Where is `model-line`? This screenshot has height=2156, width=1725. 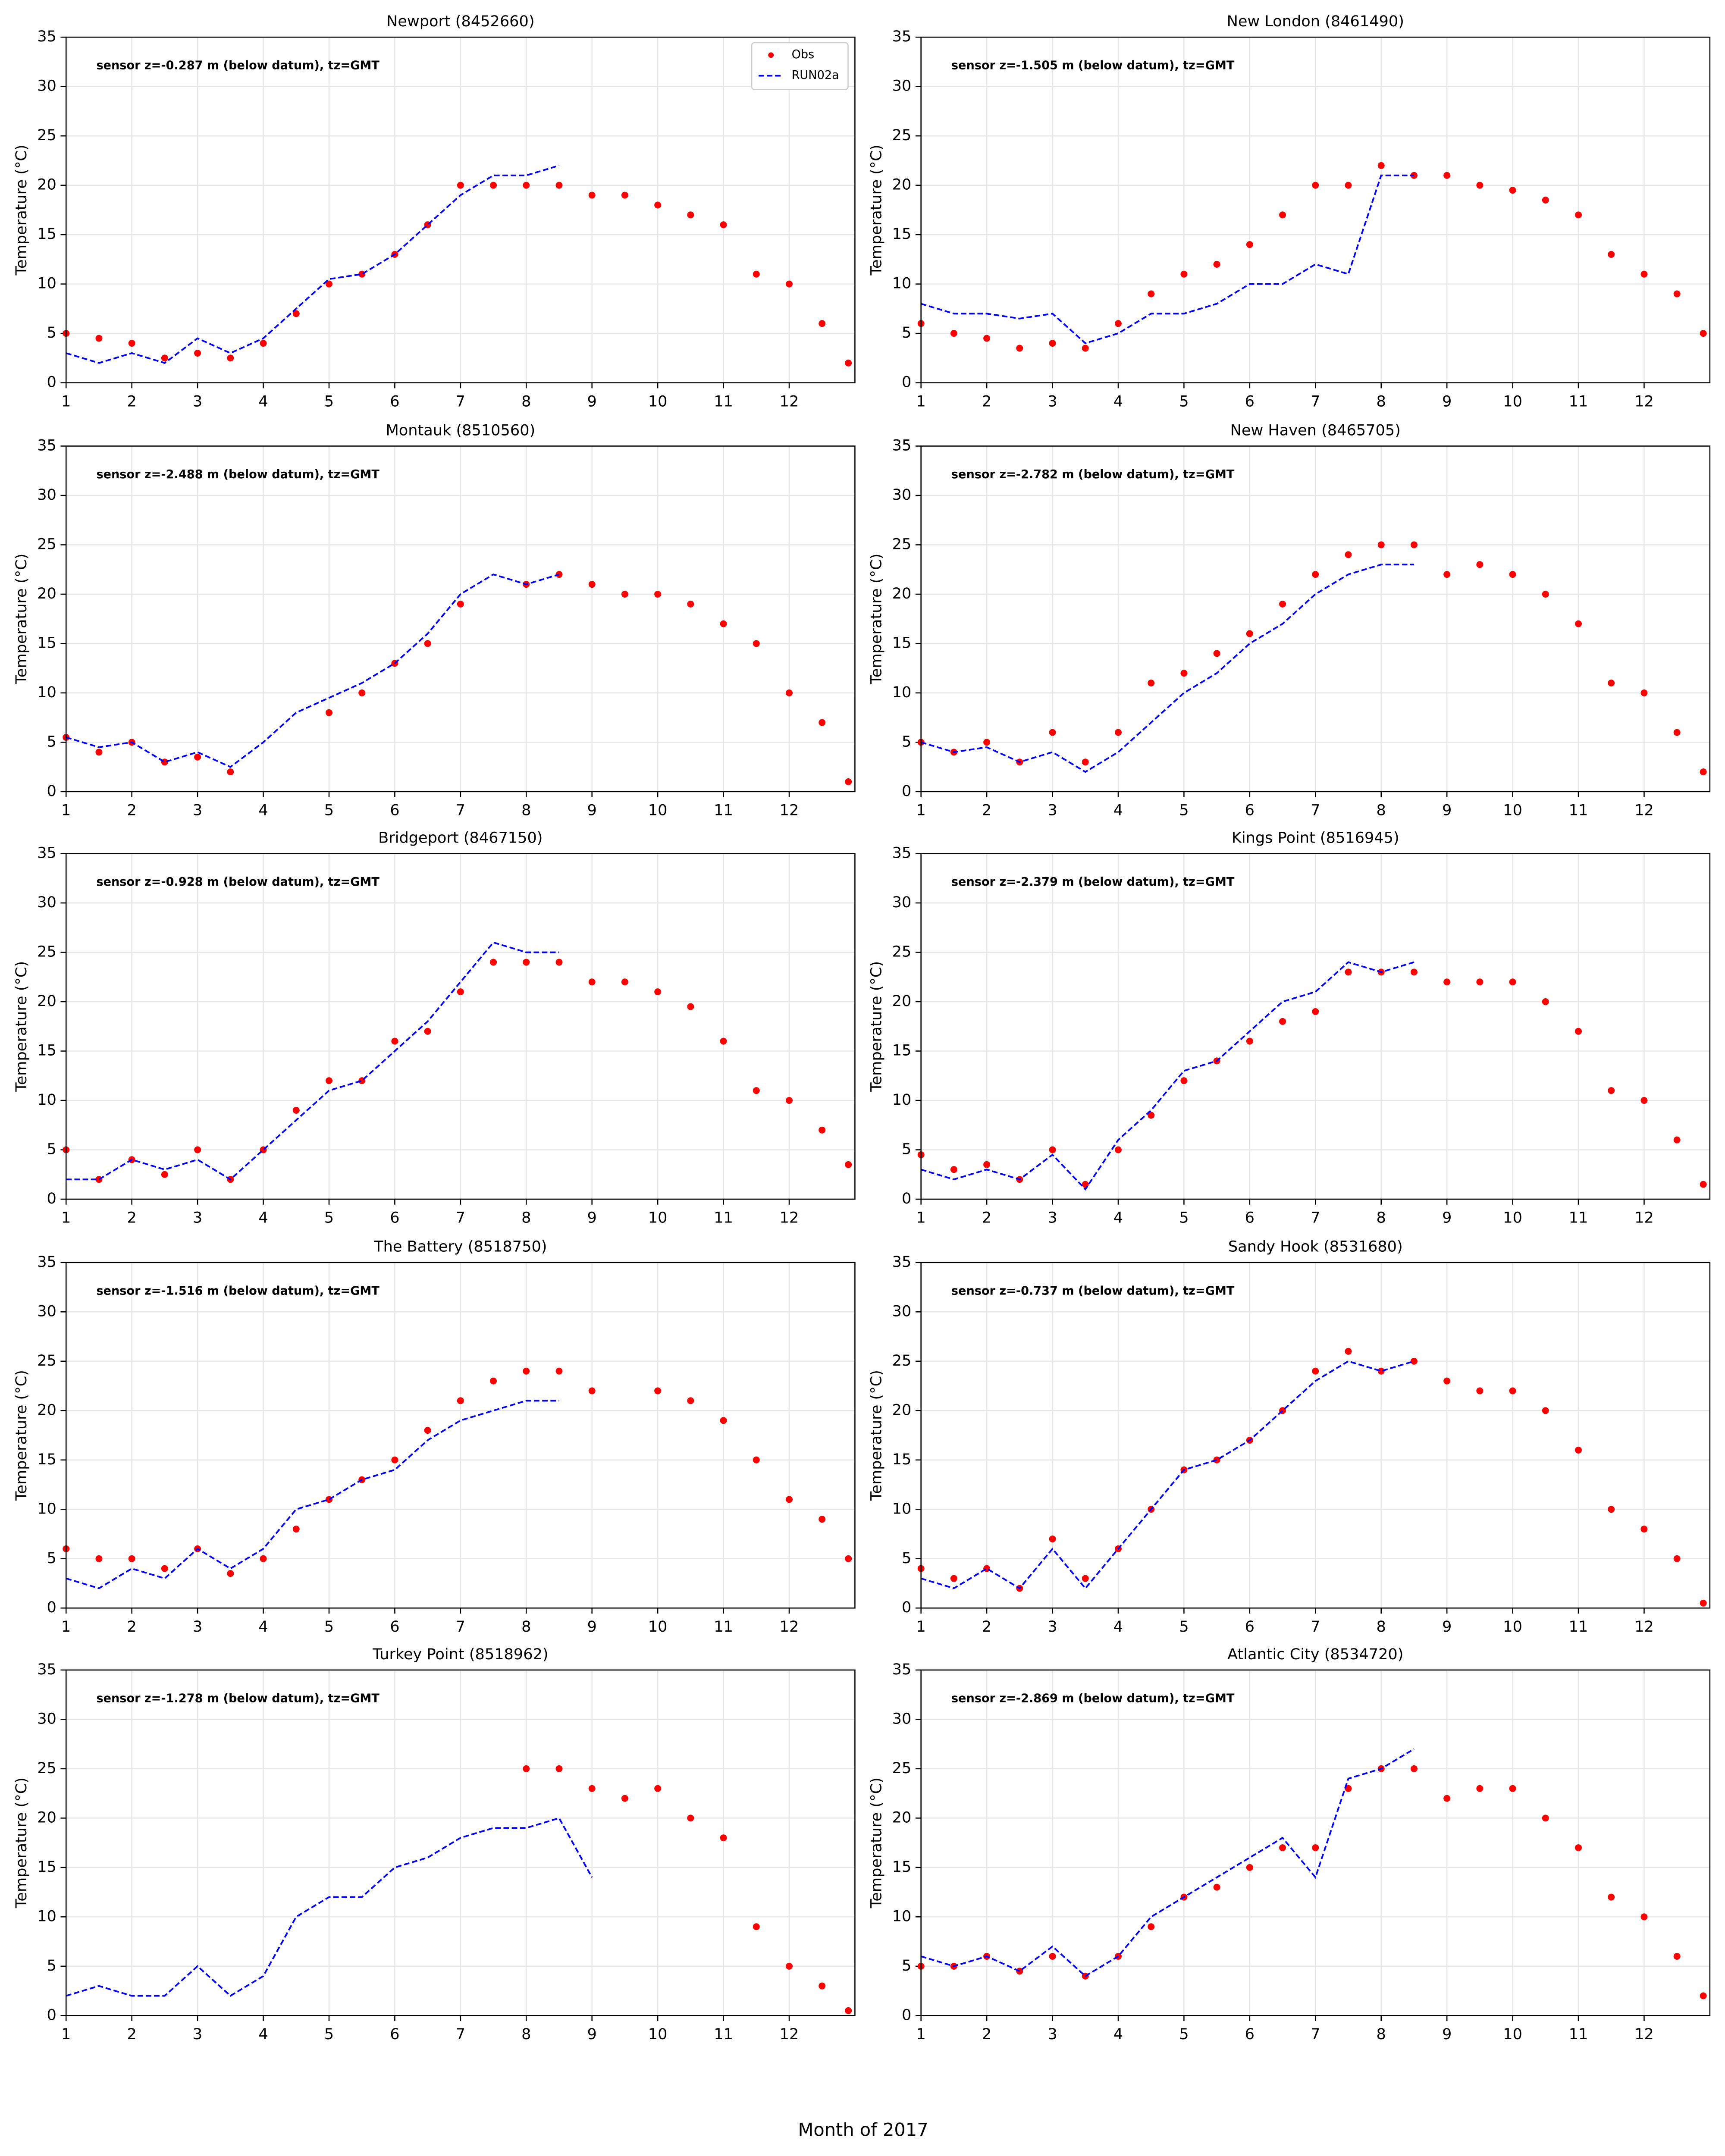 model-line is located at coordinates (313, 670).